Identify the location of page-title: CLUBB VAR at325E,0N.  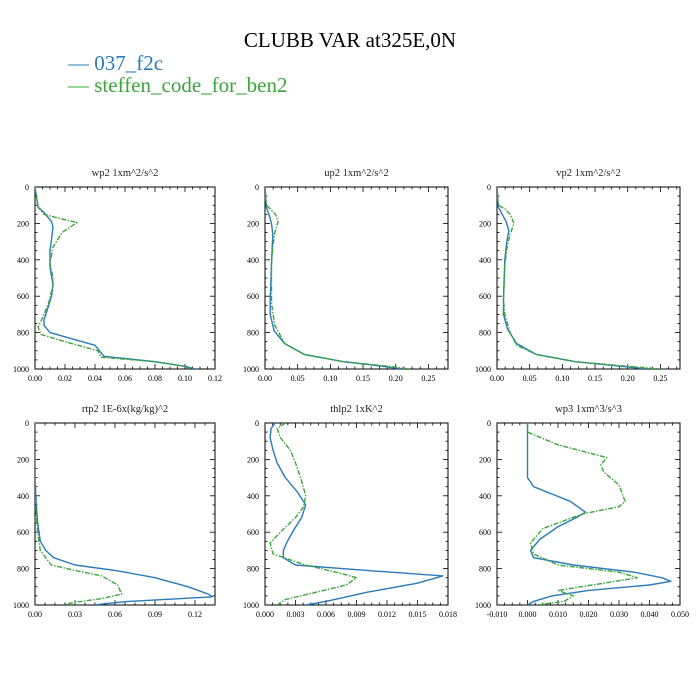
(350, 40).